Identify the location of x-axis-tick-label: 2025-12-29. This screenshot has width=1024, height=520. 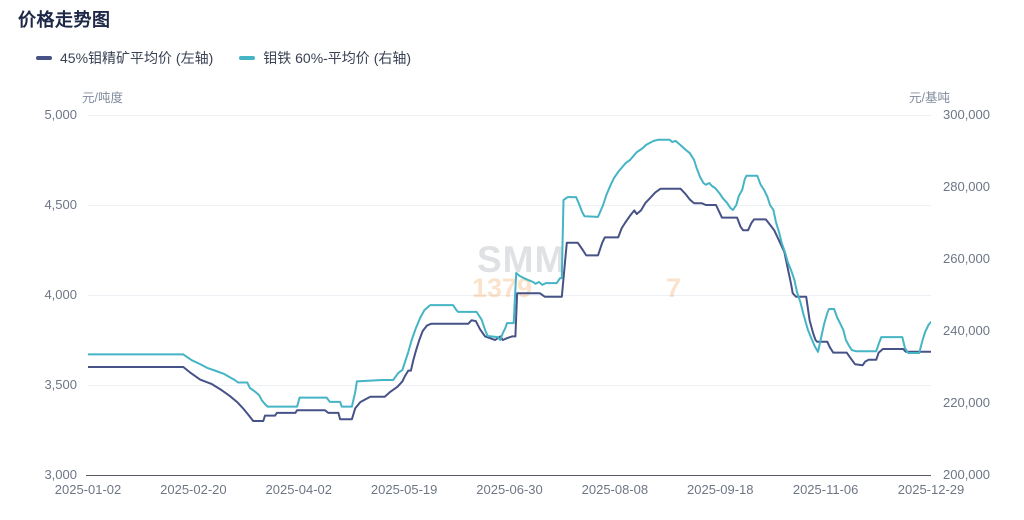
(931, 489).